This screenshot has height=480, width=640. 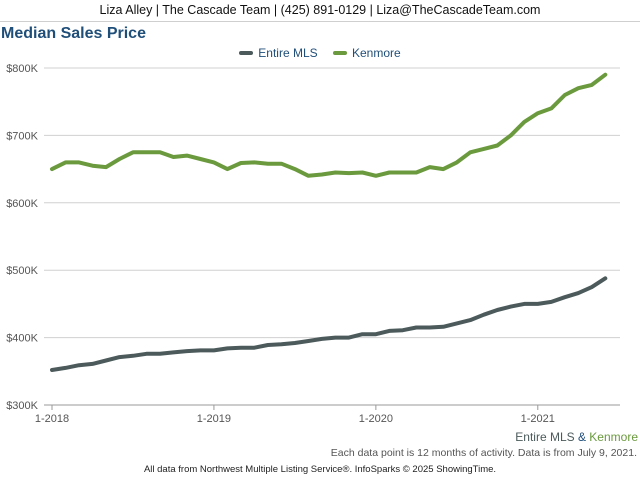 What do you see at coordinates (52, 419) in the screenshot?
I see `x-tick-label: 1-2018` at bounding box center [52, 419].